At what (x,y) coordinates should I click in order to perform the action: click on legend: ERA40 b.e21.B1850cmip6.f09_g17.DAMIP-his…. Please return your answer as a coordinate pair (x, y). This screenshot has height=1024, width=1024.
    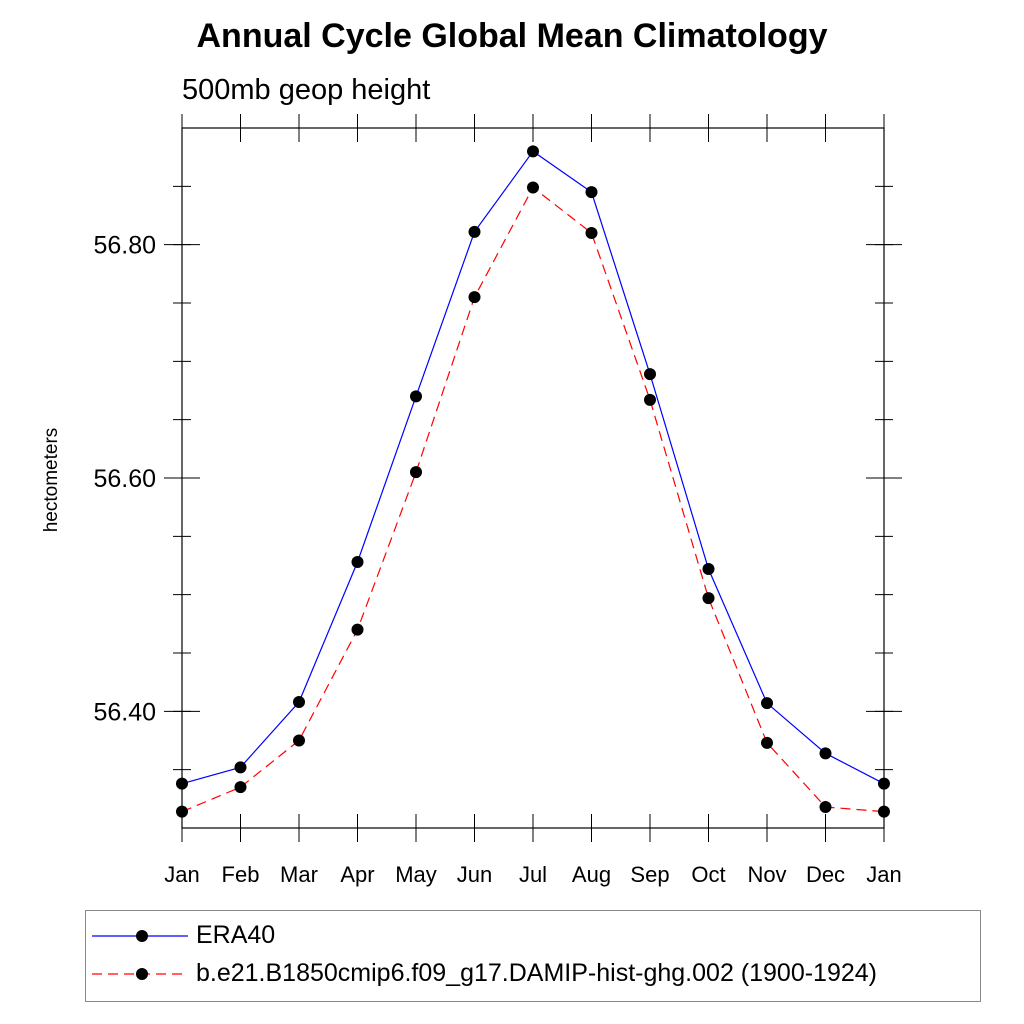
    Looking at the image, I should click on (533, 956).